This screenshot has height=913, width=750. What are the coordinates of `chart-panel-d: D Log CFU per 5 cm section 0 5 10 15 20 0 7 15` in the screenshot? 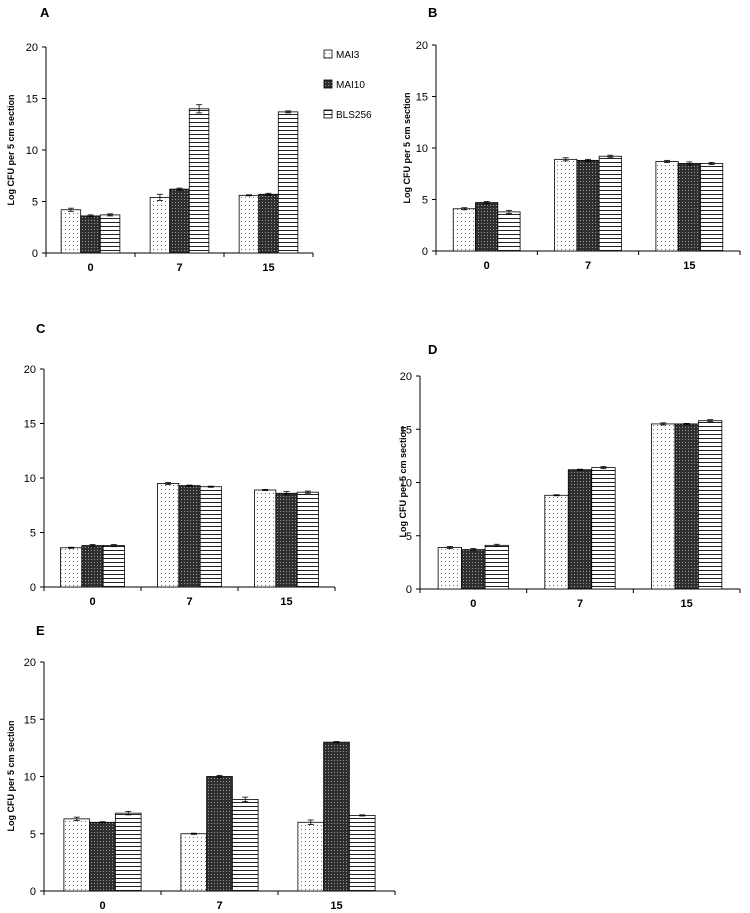 It's located at (569, 476).